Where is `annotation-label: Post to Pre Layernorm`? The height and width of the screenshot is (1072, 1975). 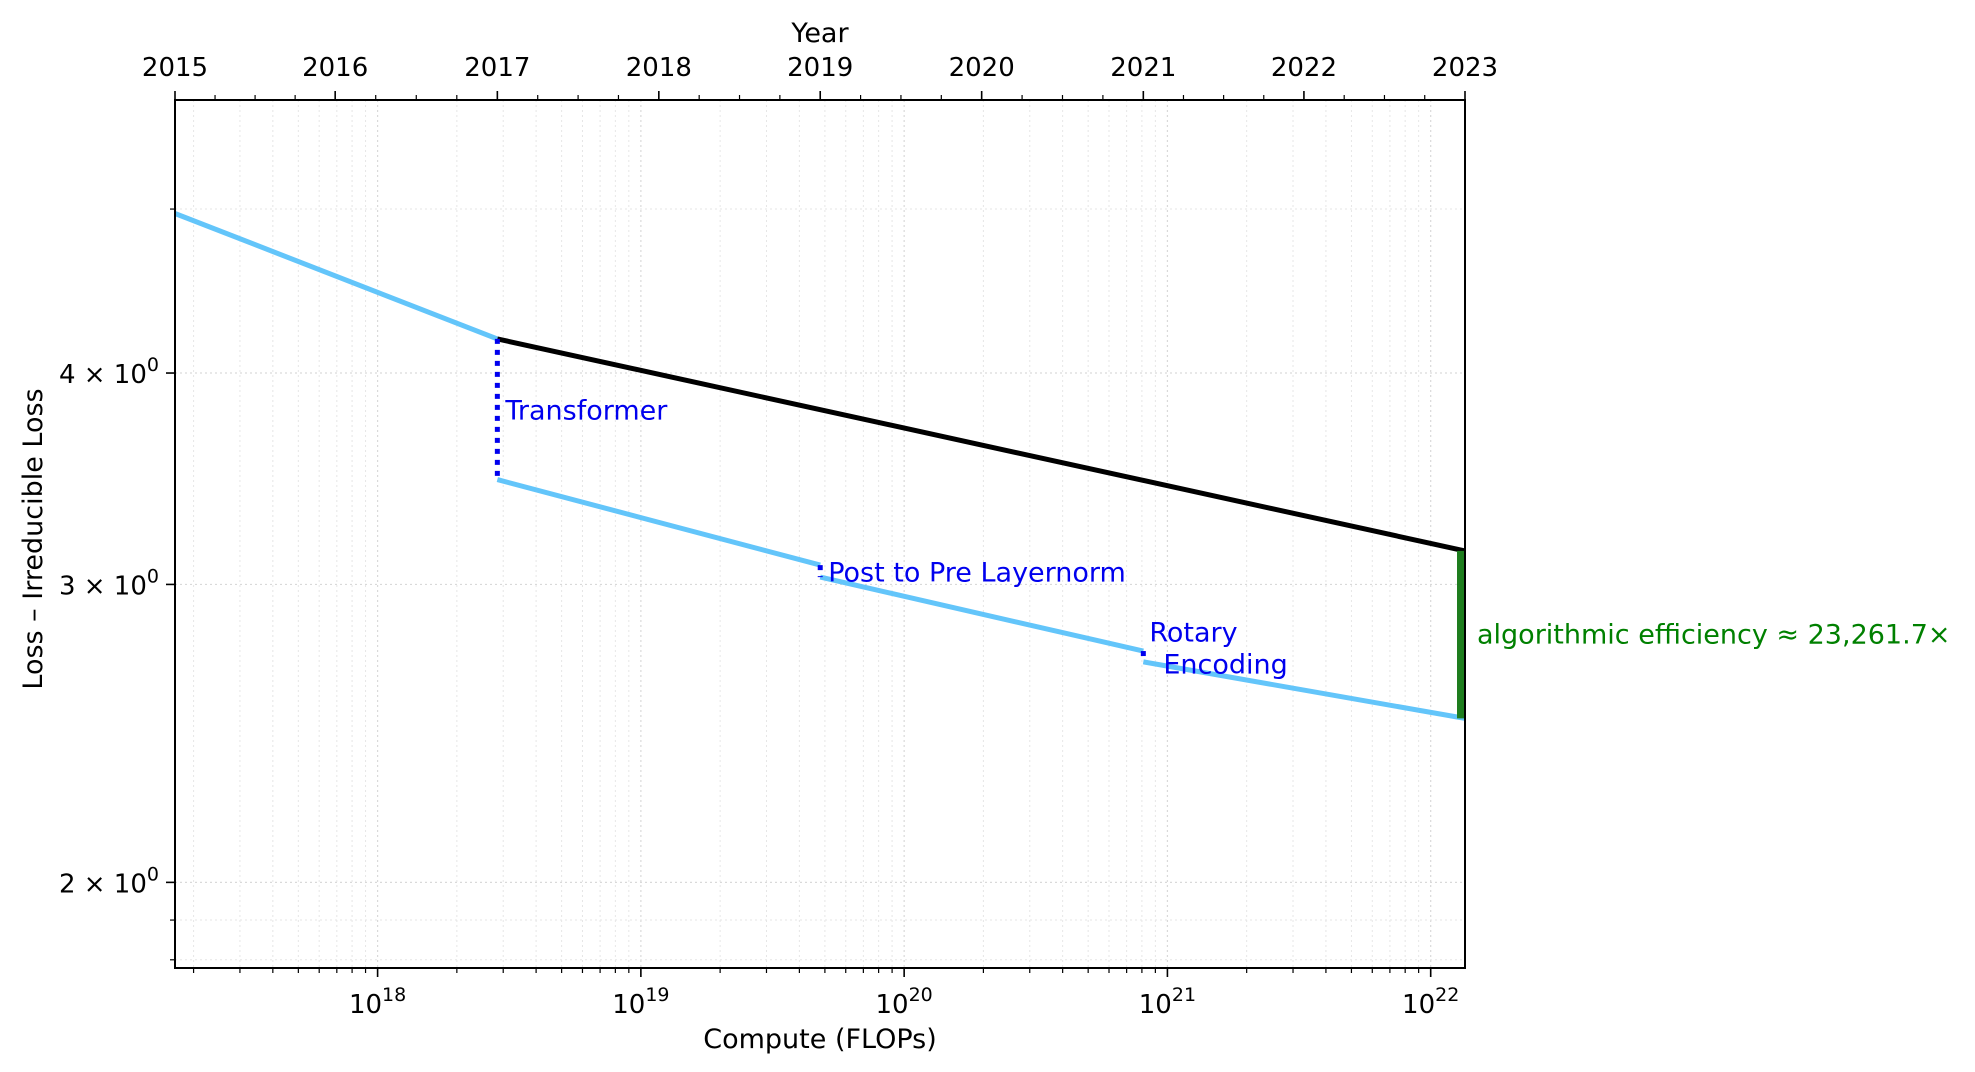
annotation-label: Post to Pre Layernorm is located at coordinates (977, 572).